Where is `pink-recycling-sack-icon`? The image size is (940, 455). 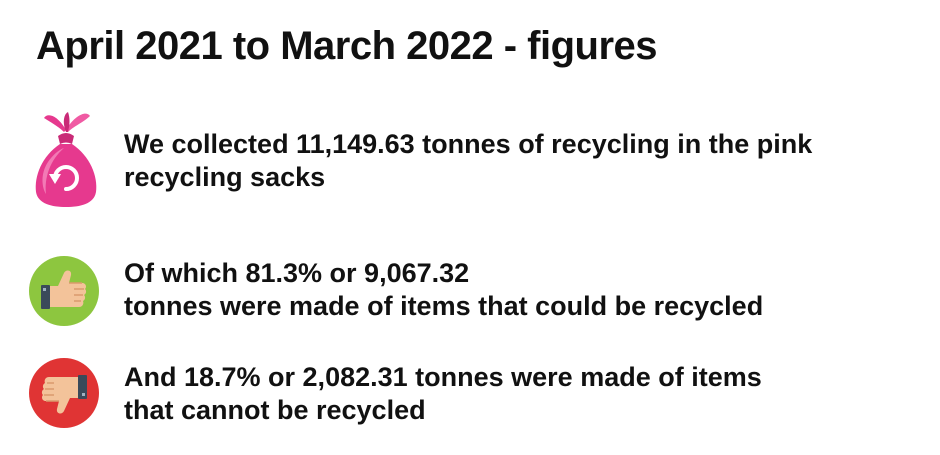 pink-recycling-sack-icon is located at coordinates (66, 160).